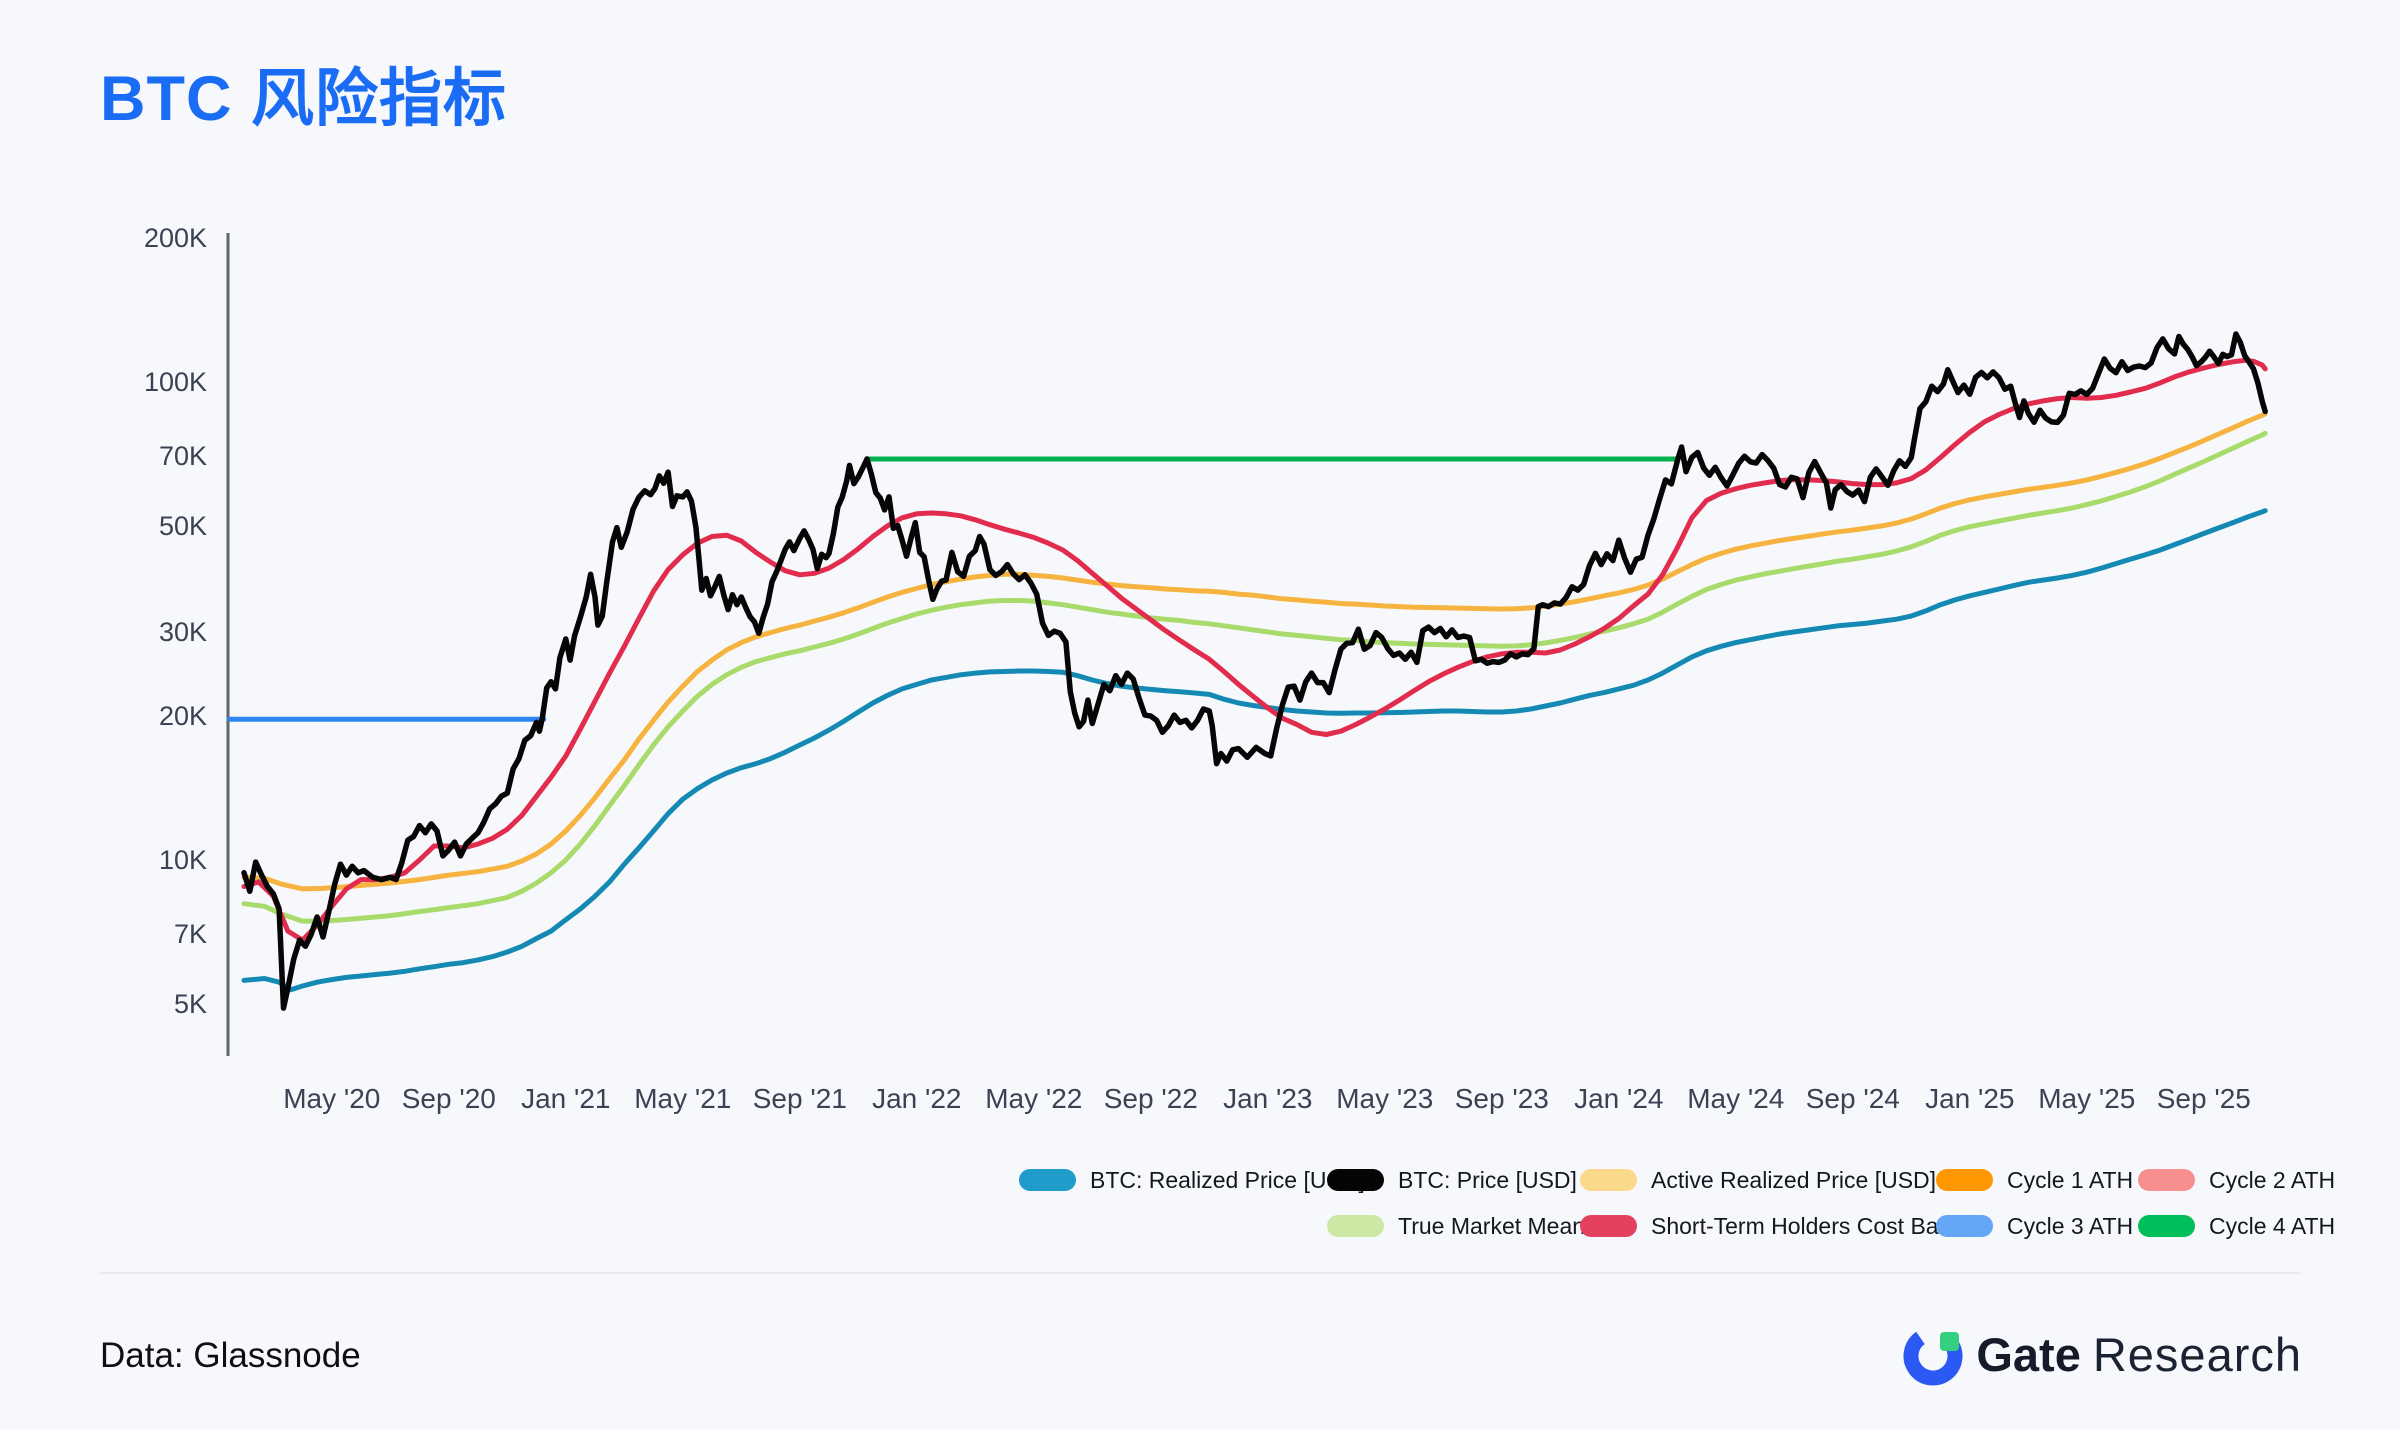 Image resolution: width=2400 pixels, height=1430 pixels. I want to click on svg-text: 70K, so click(183, 456).